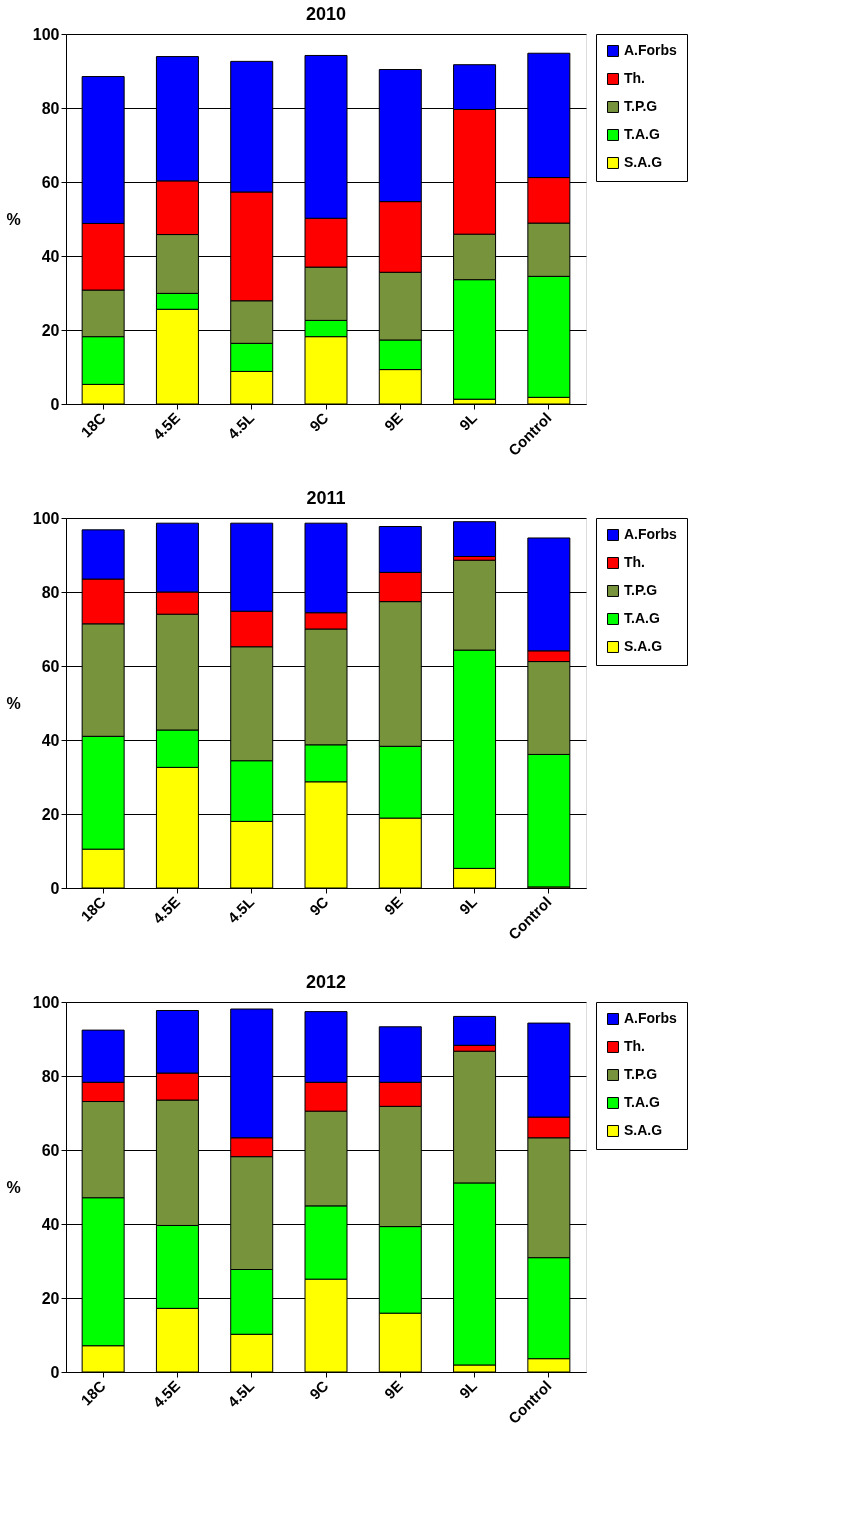 This screenshot has width=842, height=1523. Describe the element at coordinates (326, 14) in the screenshot. I see `chart-title: 2010` at that location.